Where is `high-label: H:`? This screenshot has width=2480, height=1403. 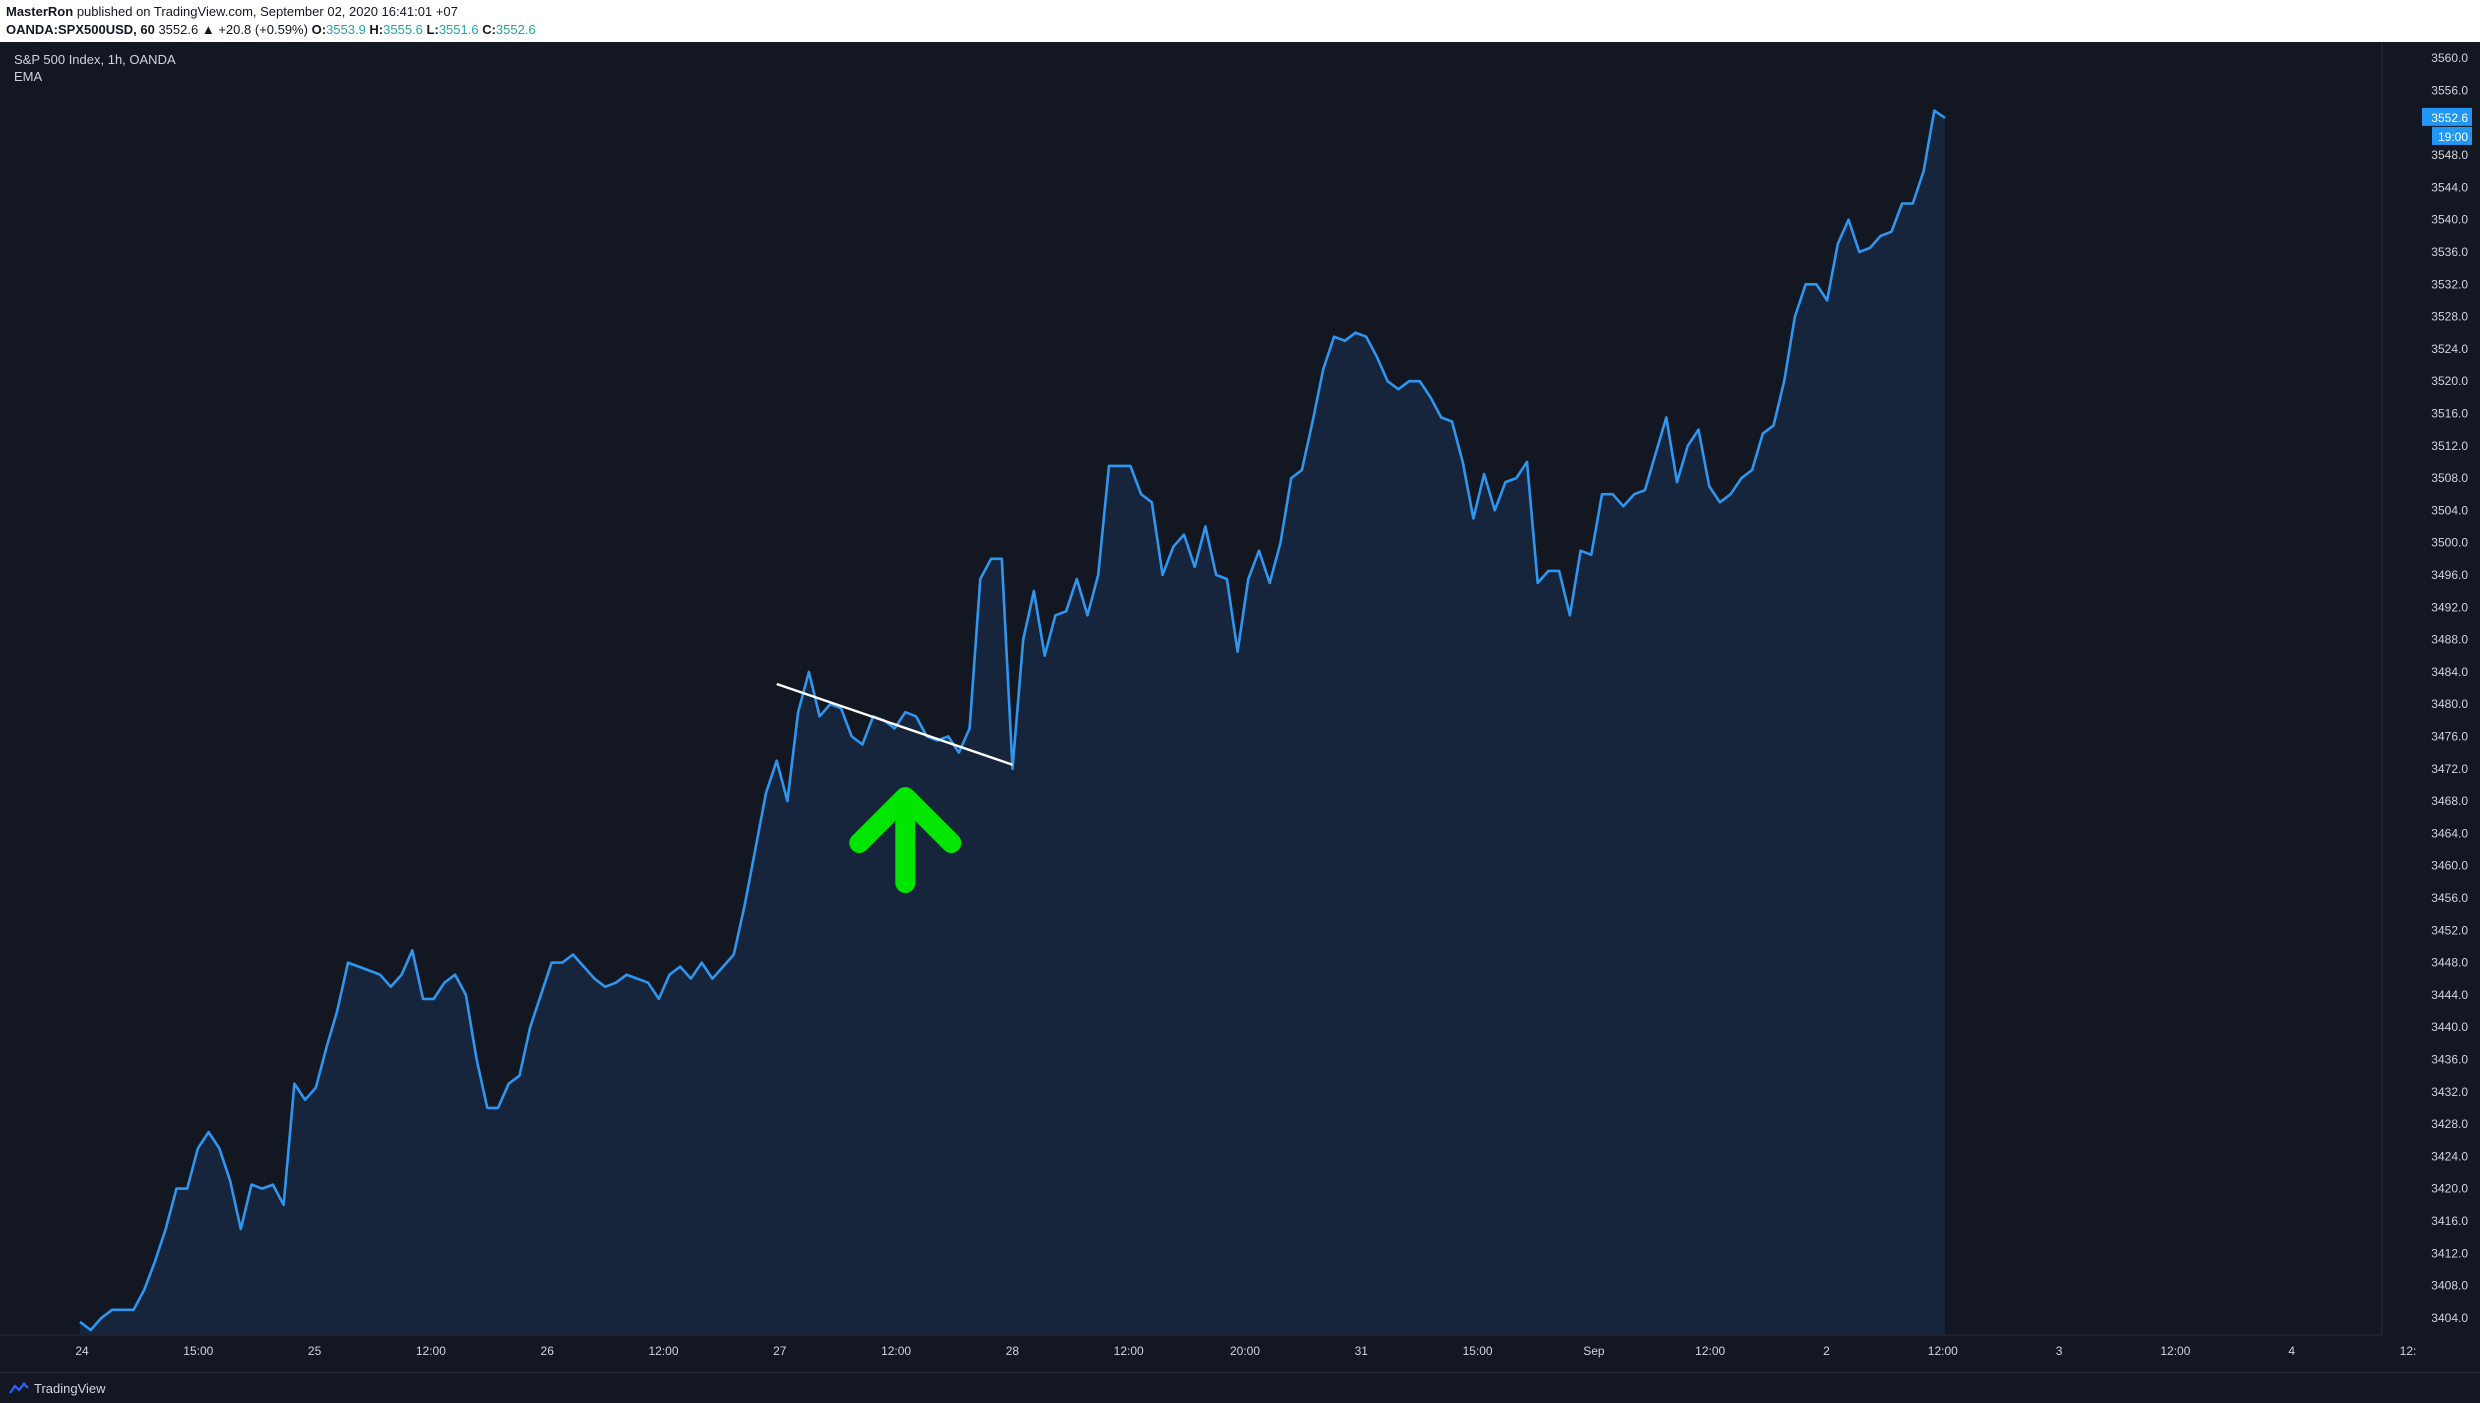
high-label: H: is located at coordinates (376, 29).